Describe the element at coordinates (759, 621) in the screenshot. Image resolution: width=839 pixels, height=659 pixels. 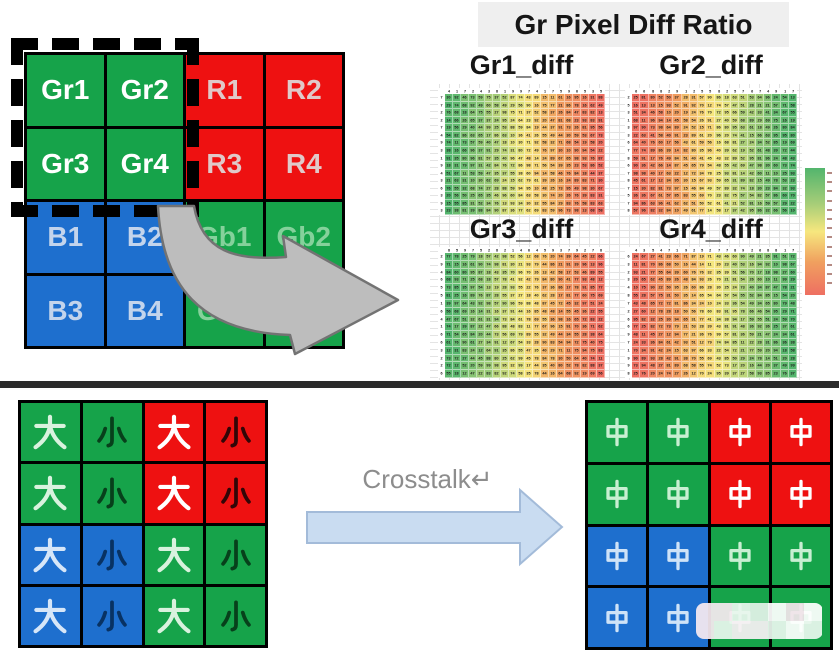
I see `watermark-mosaic-patch` at that location.